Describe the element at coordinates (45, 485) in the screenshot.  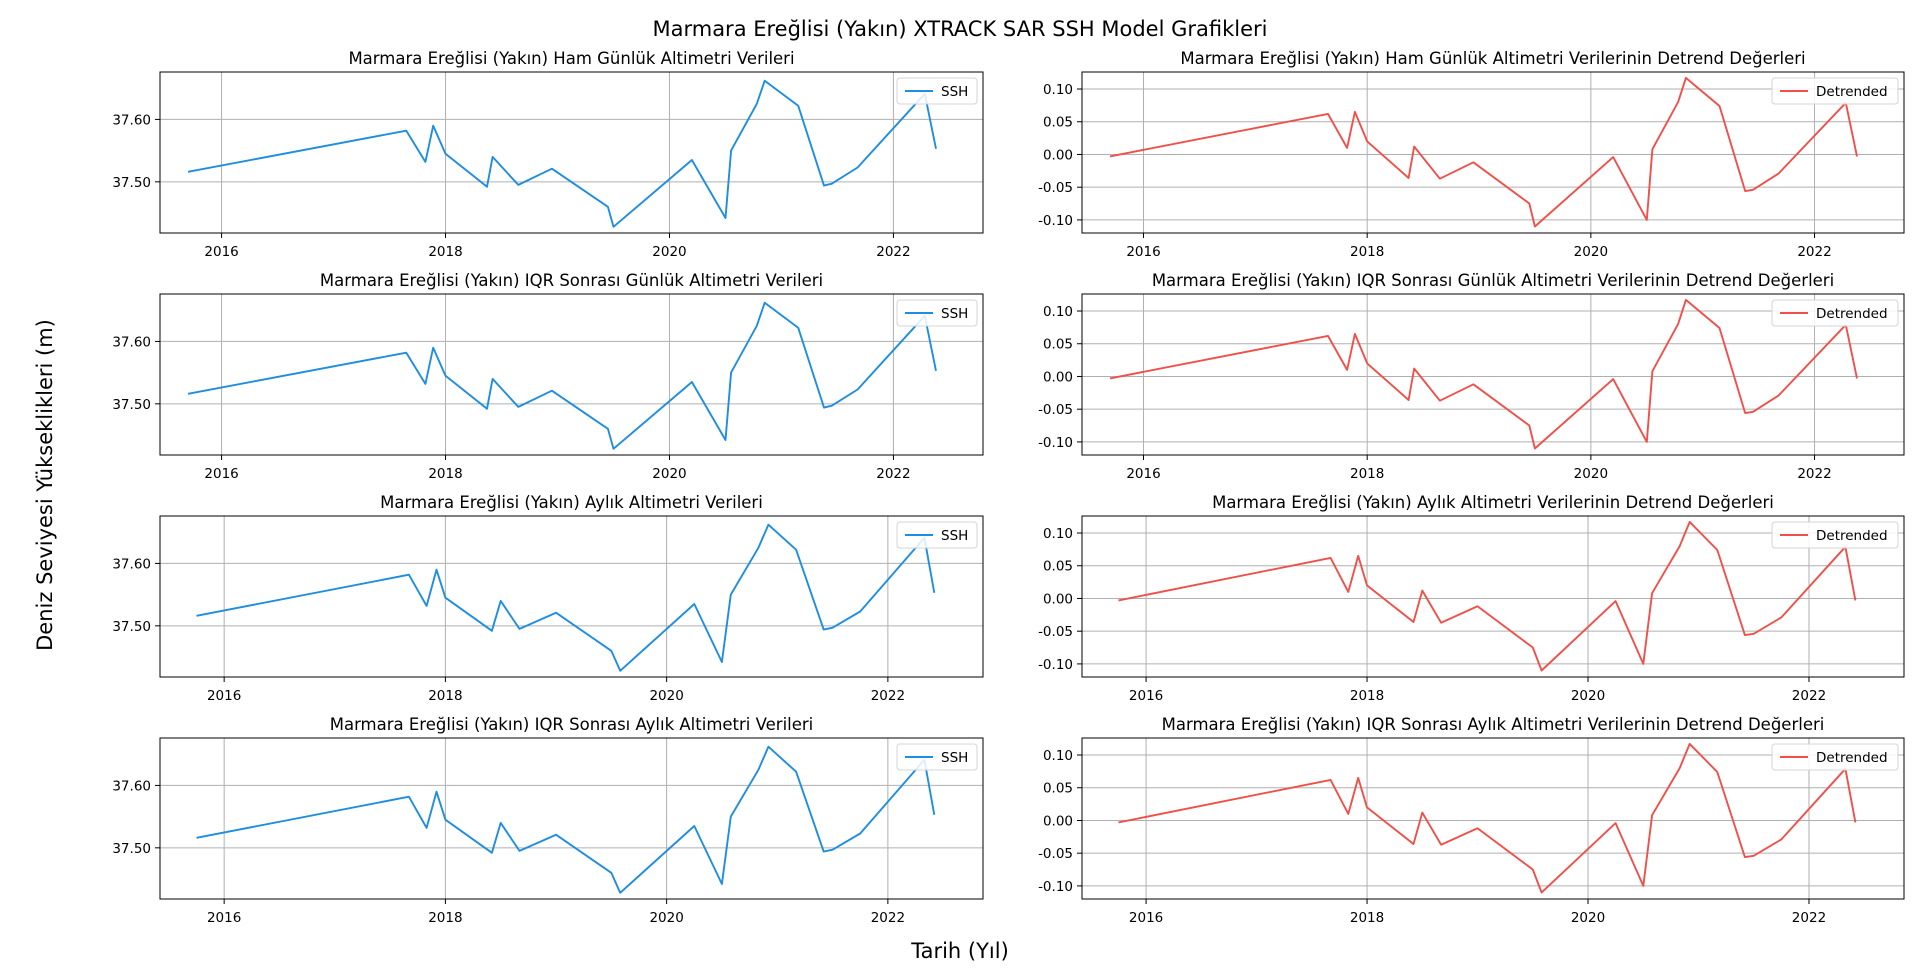
I see `figure-supylabel: Deniz Seviyesi Yükseklikleri (m)` at that location.